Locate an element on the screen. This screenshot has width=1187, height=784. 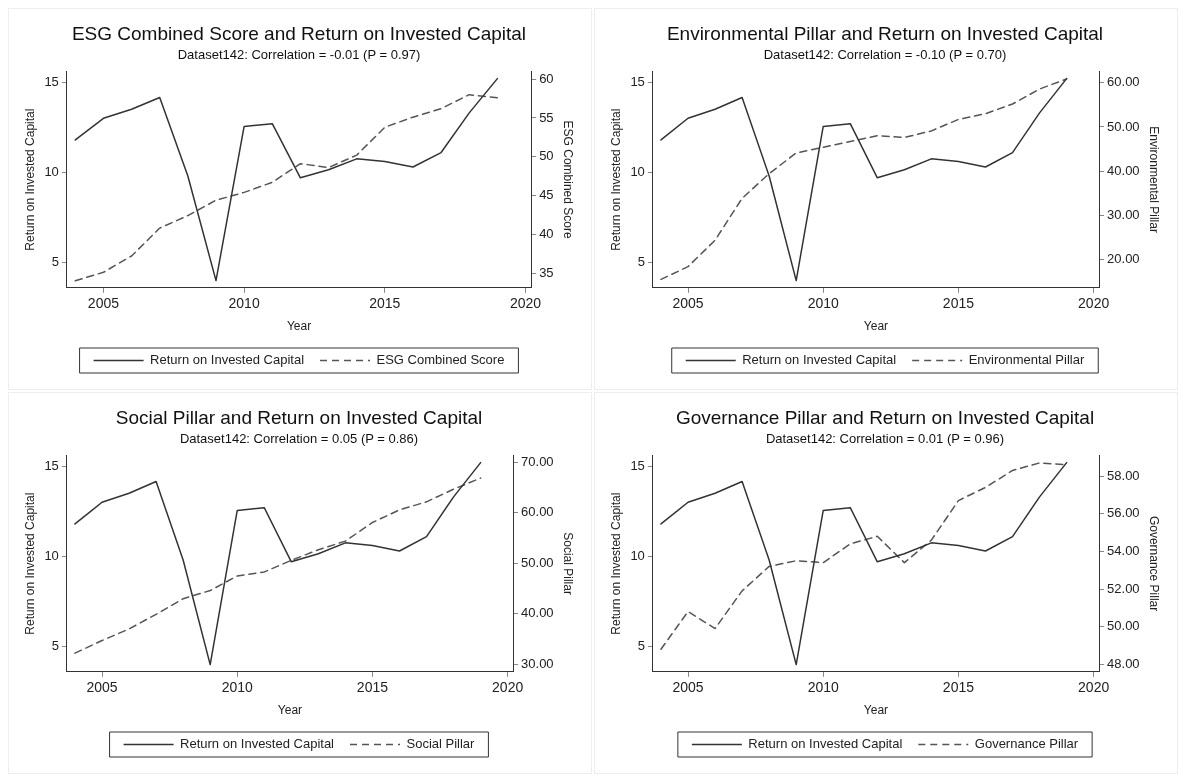
y2-axis-title: Environmental Pillar is located at coordinates (1154, 179).